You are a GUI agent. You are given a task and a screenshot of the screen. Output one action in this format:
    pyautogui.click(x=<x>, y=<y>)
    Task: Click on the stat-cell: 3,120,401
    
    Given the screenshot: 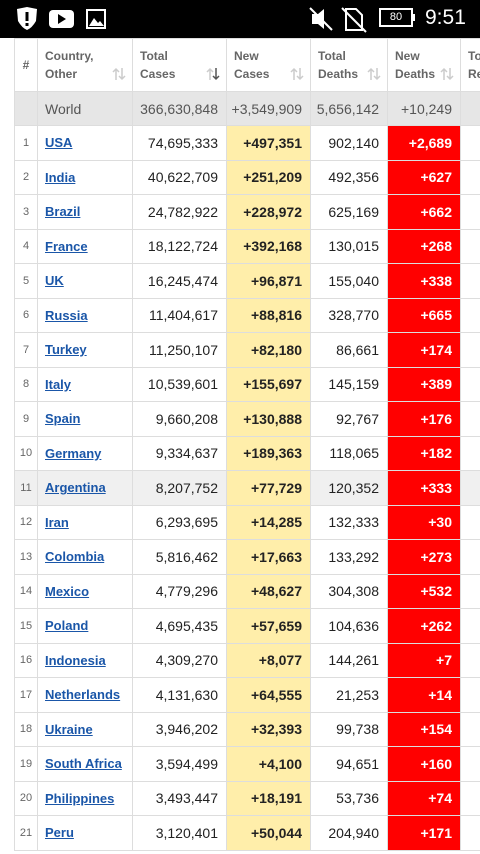 What is the action you would take?
    pyautogui.click(x=180, y=833)
    